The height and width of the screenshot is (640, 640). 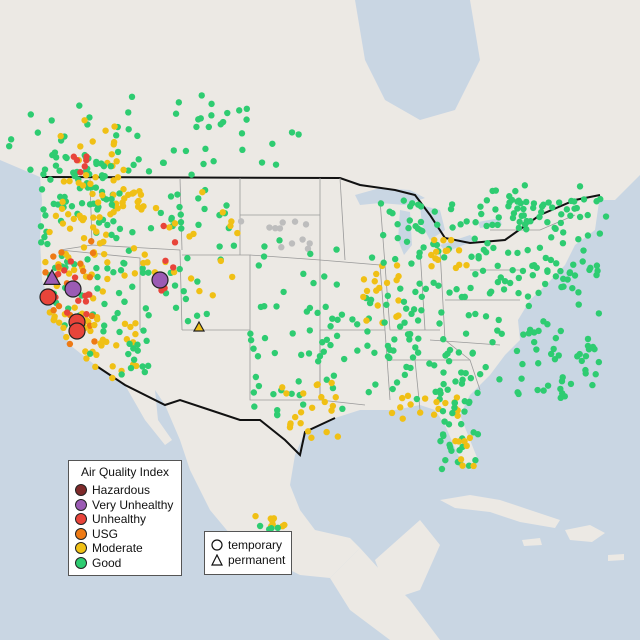 What do you see at coordinates (125, 534) in the screenshot?
I see `legend-item-usg: USG` at bounding box center [125, 534].